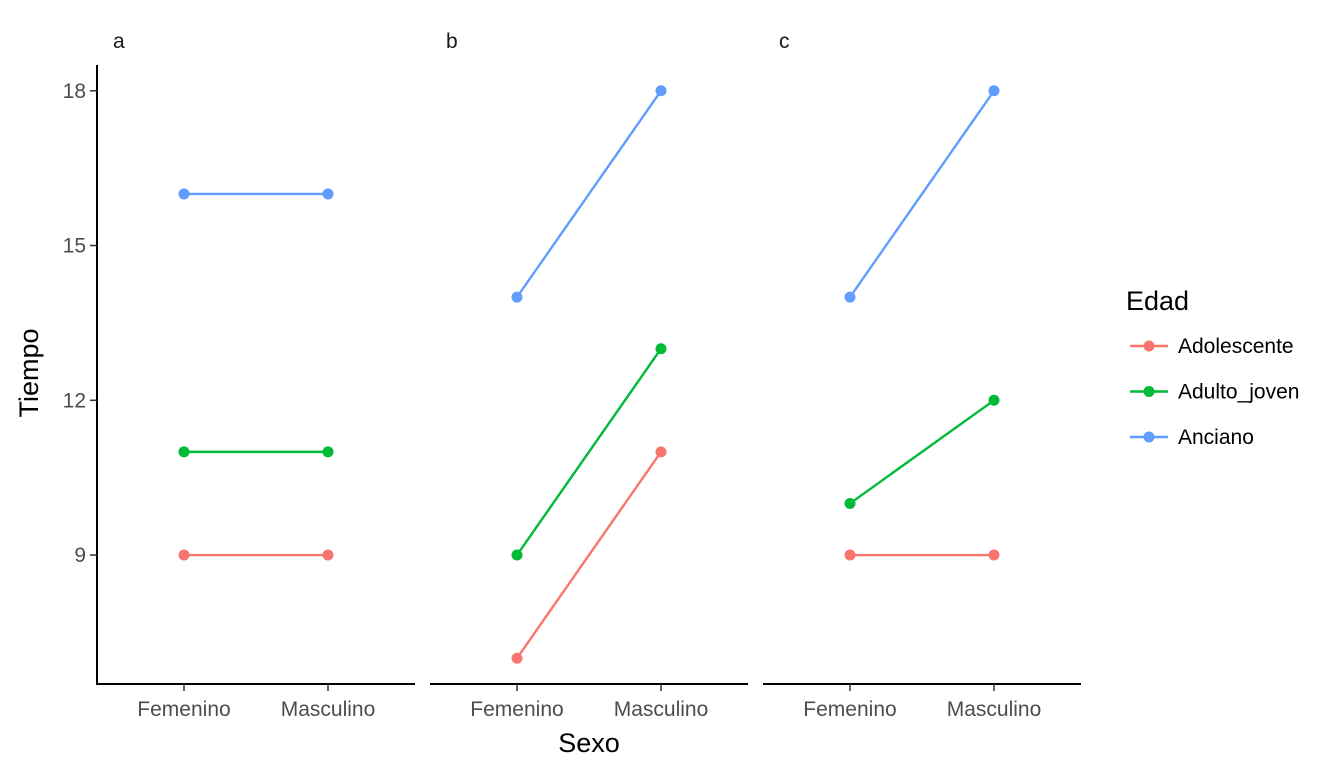 The image size is (1344, 773). I want to click on y-tick-label: 12, so click(74, 400).